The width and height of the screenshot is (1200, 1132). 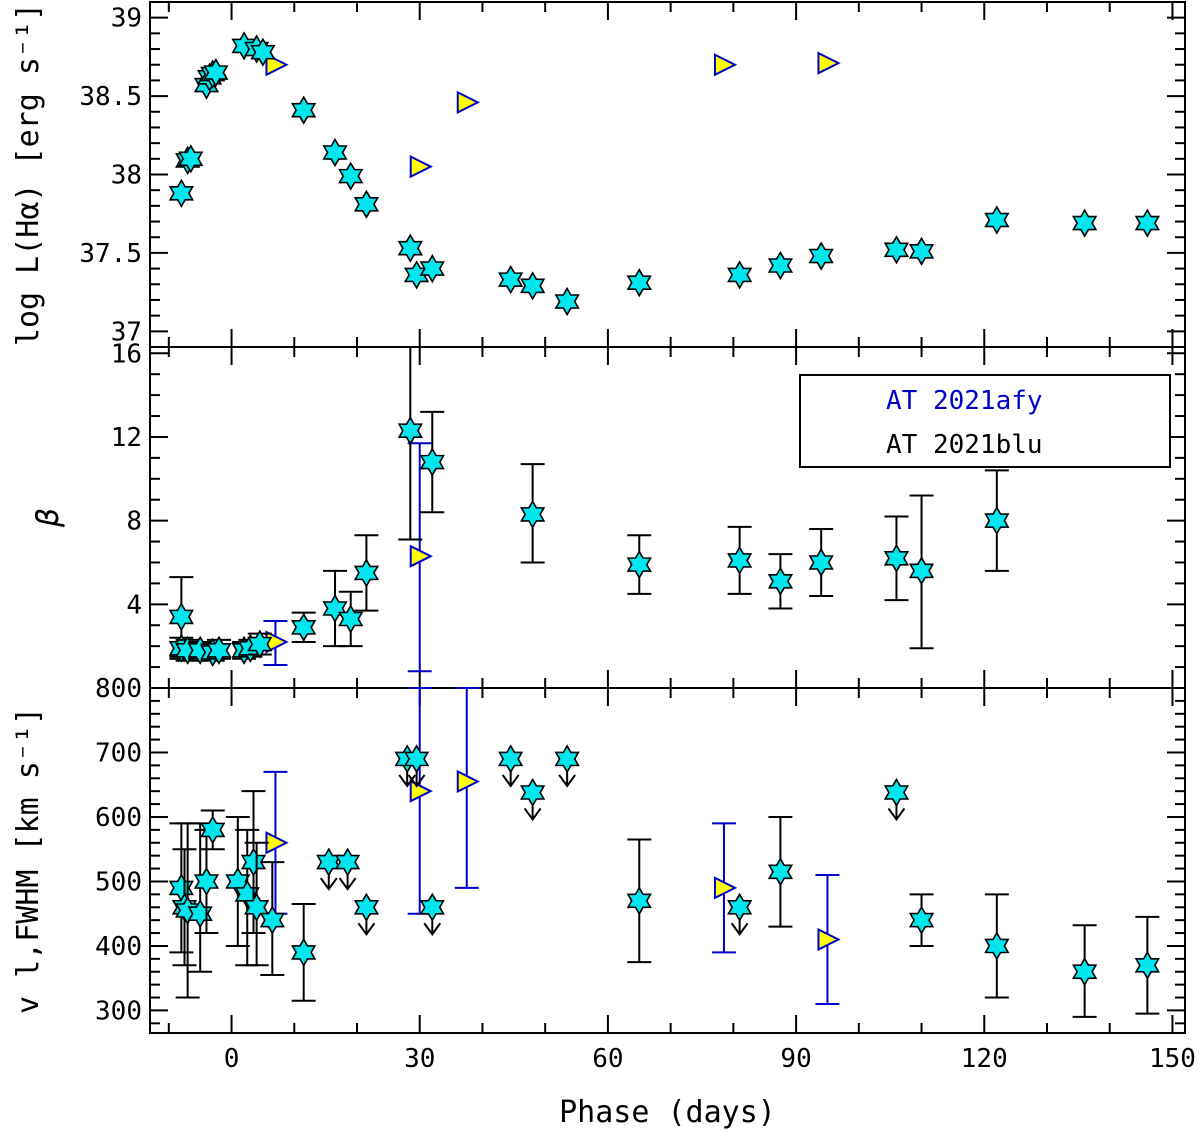 I want to click on y-tick-label: 12, so click(x=126, y=438).